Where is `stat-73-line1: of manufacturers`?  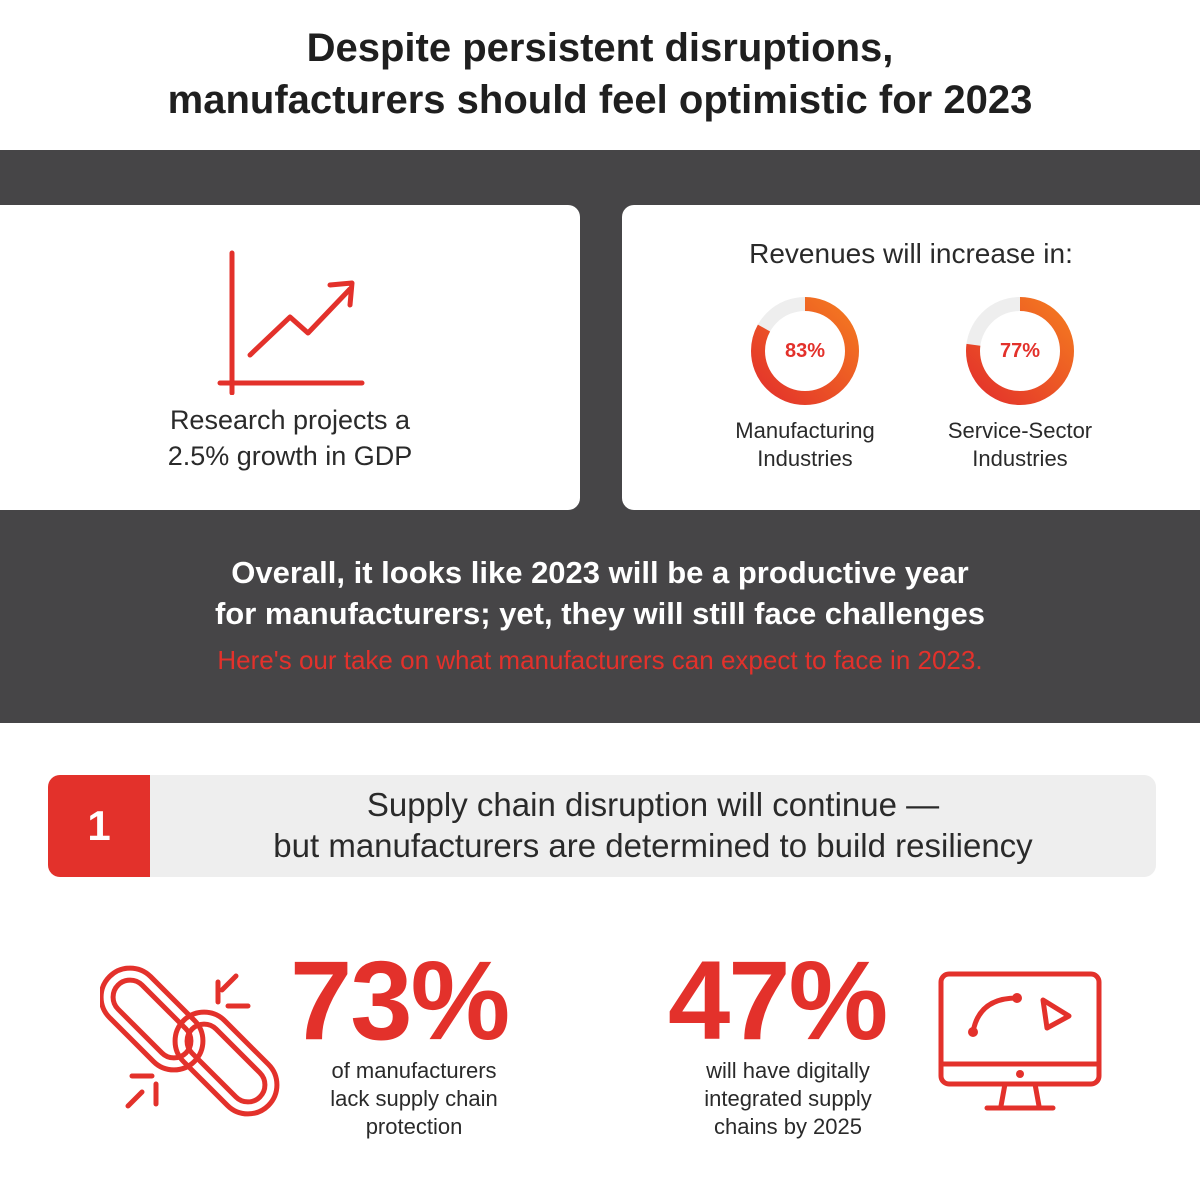
stat-73-line1: of manufacturers is located at coordinates (414, 1070).